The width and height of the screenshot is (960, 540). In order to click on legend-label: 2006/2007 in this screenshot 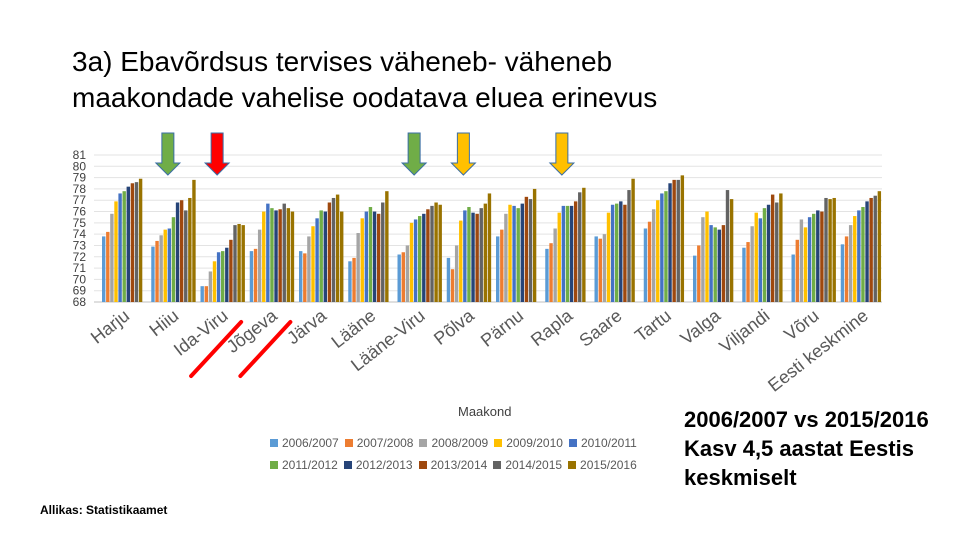, I will do `click(310, 443)`.